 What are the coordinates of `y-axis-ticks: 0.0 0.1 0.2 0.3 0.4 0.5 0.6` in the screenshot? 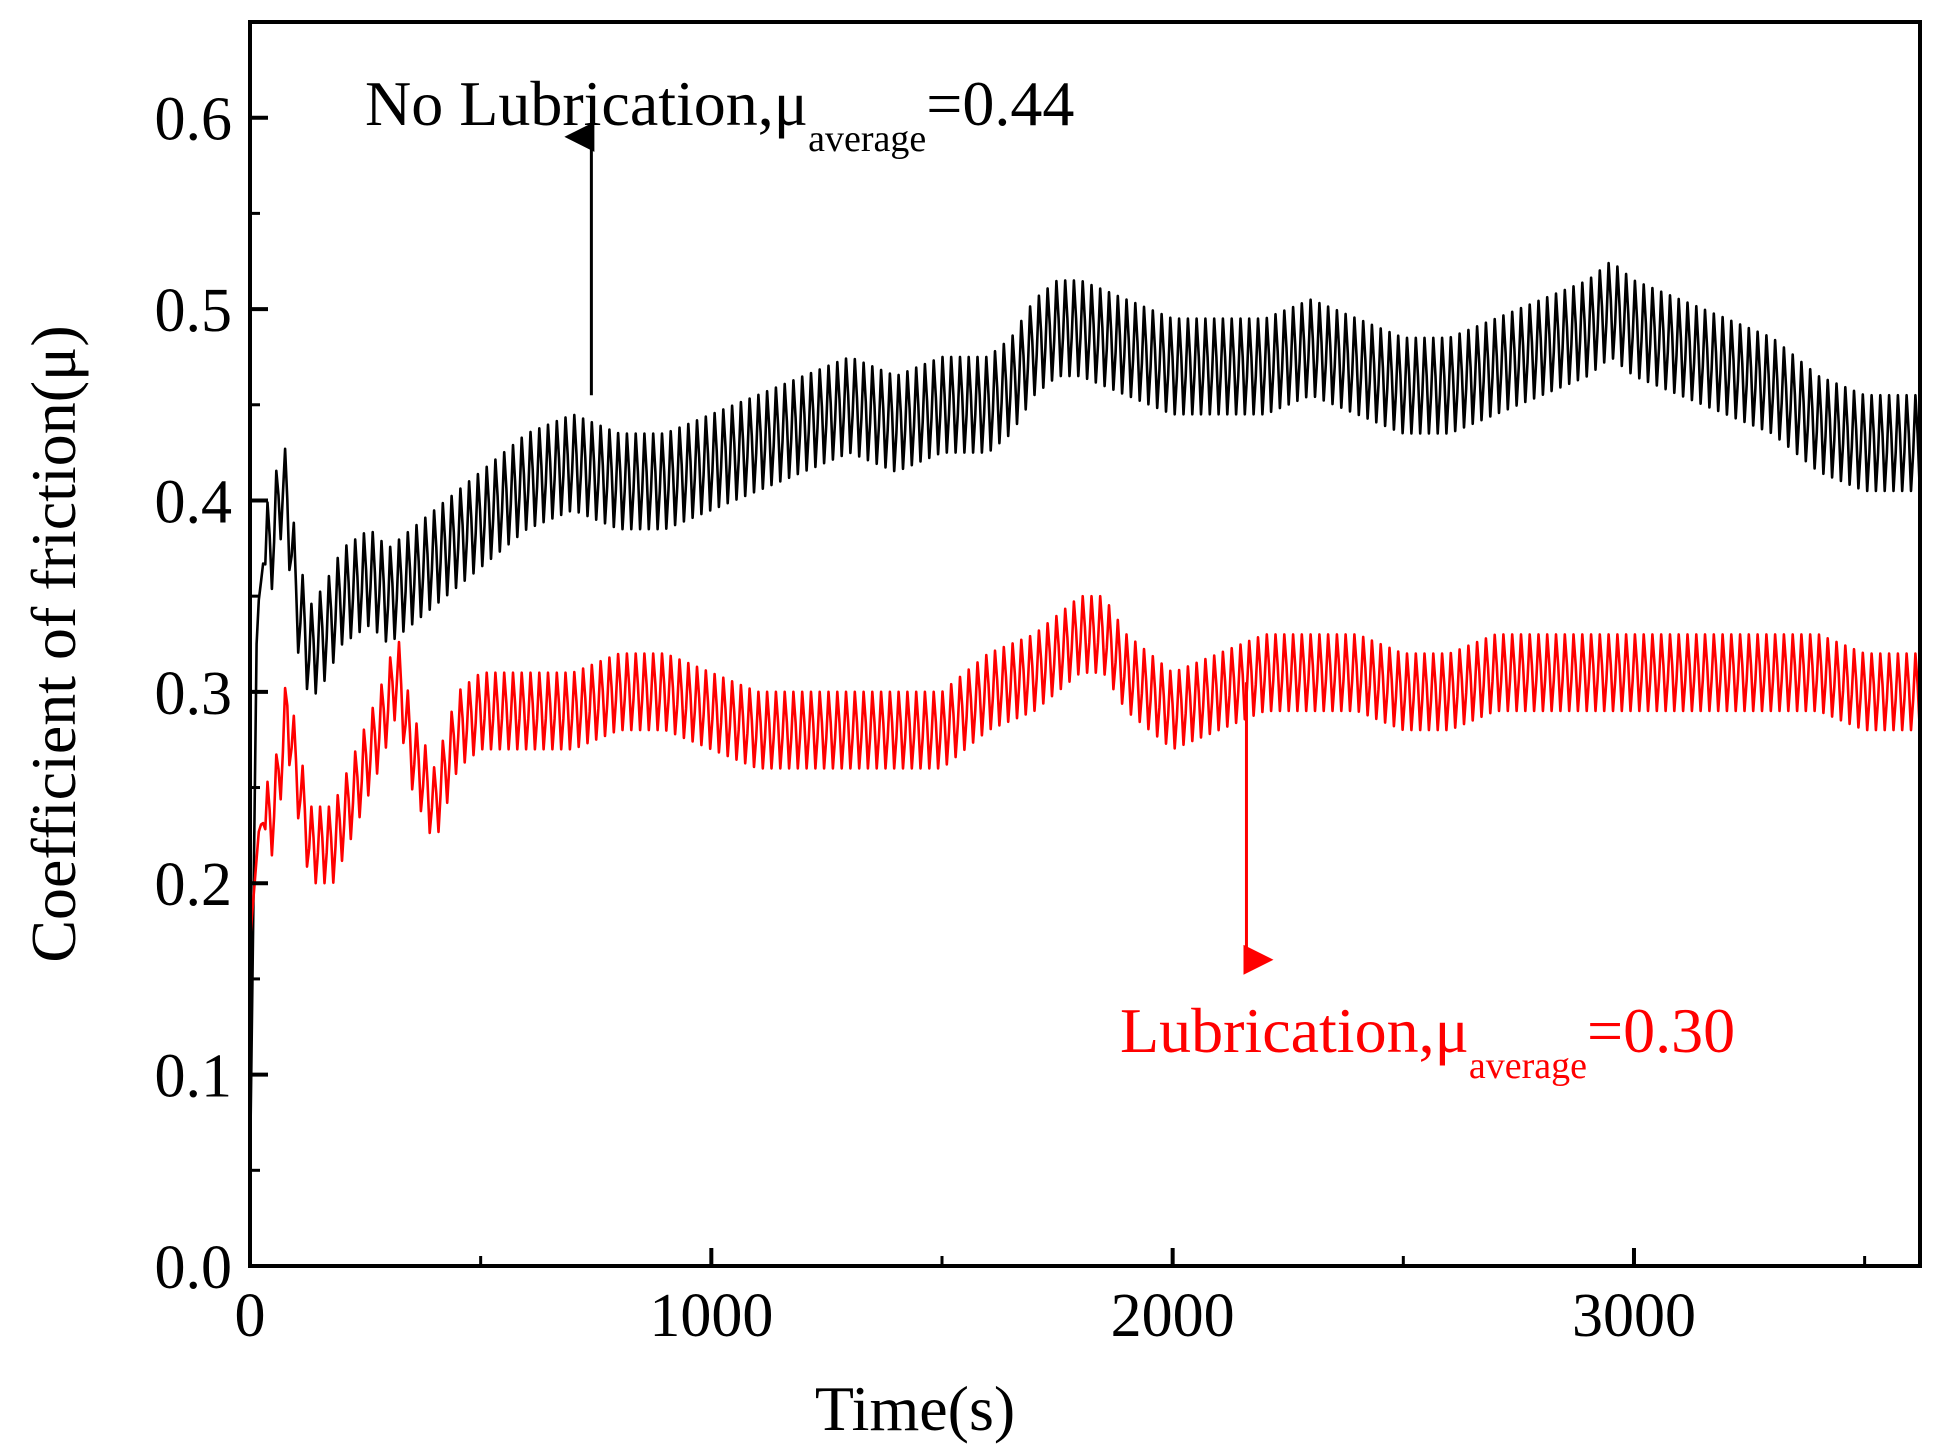 It's located at (211, 694).